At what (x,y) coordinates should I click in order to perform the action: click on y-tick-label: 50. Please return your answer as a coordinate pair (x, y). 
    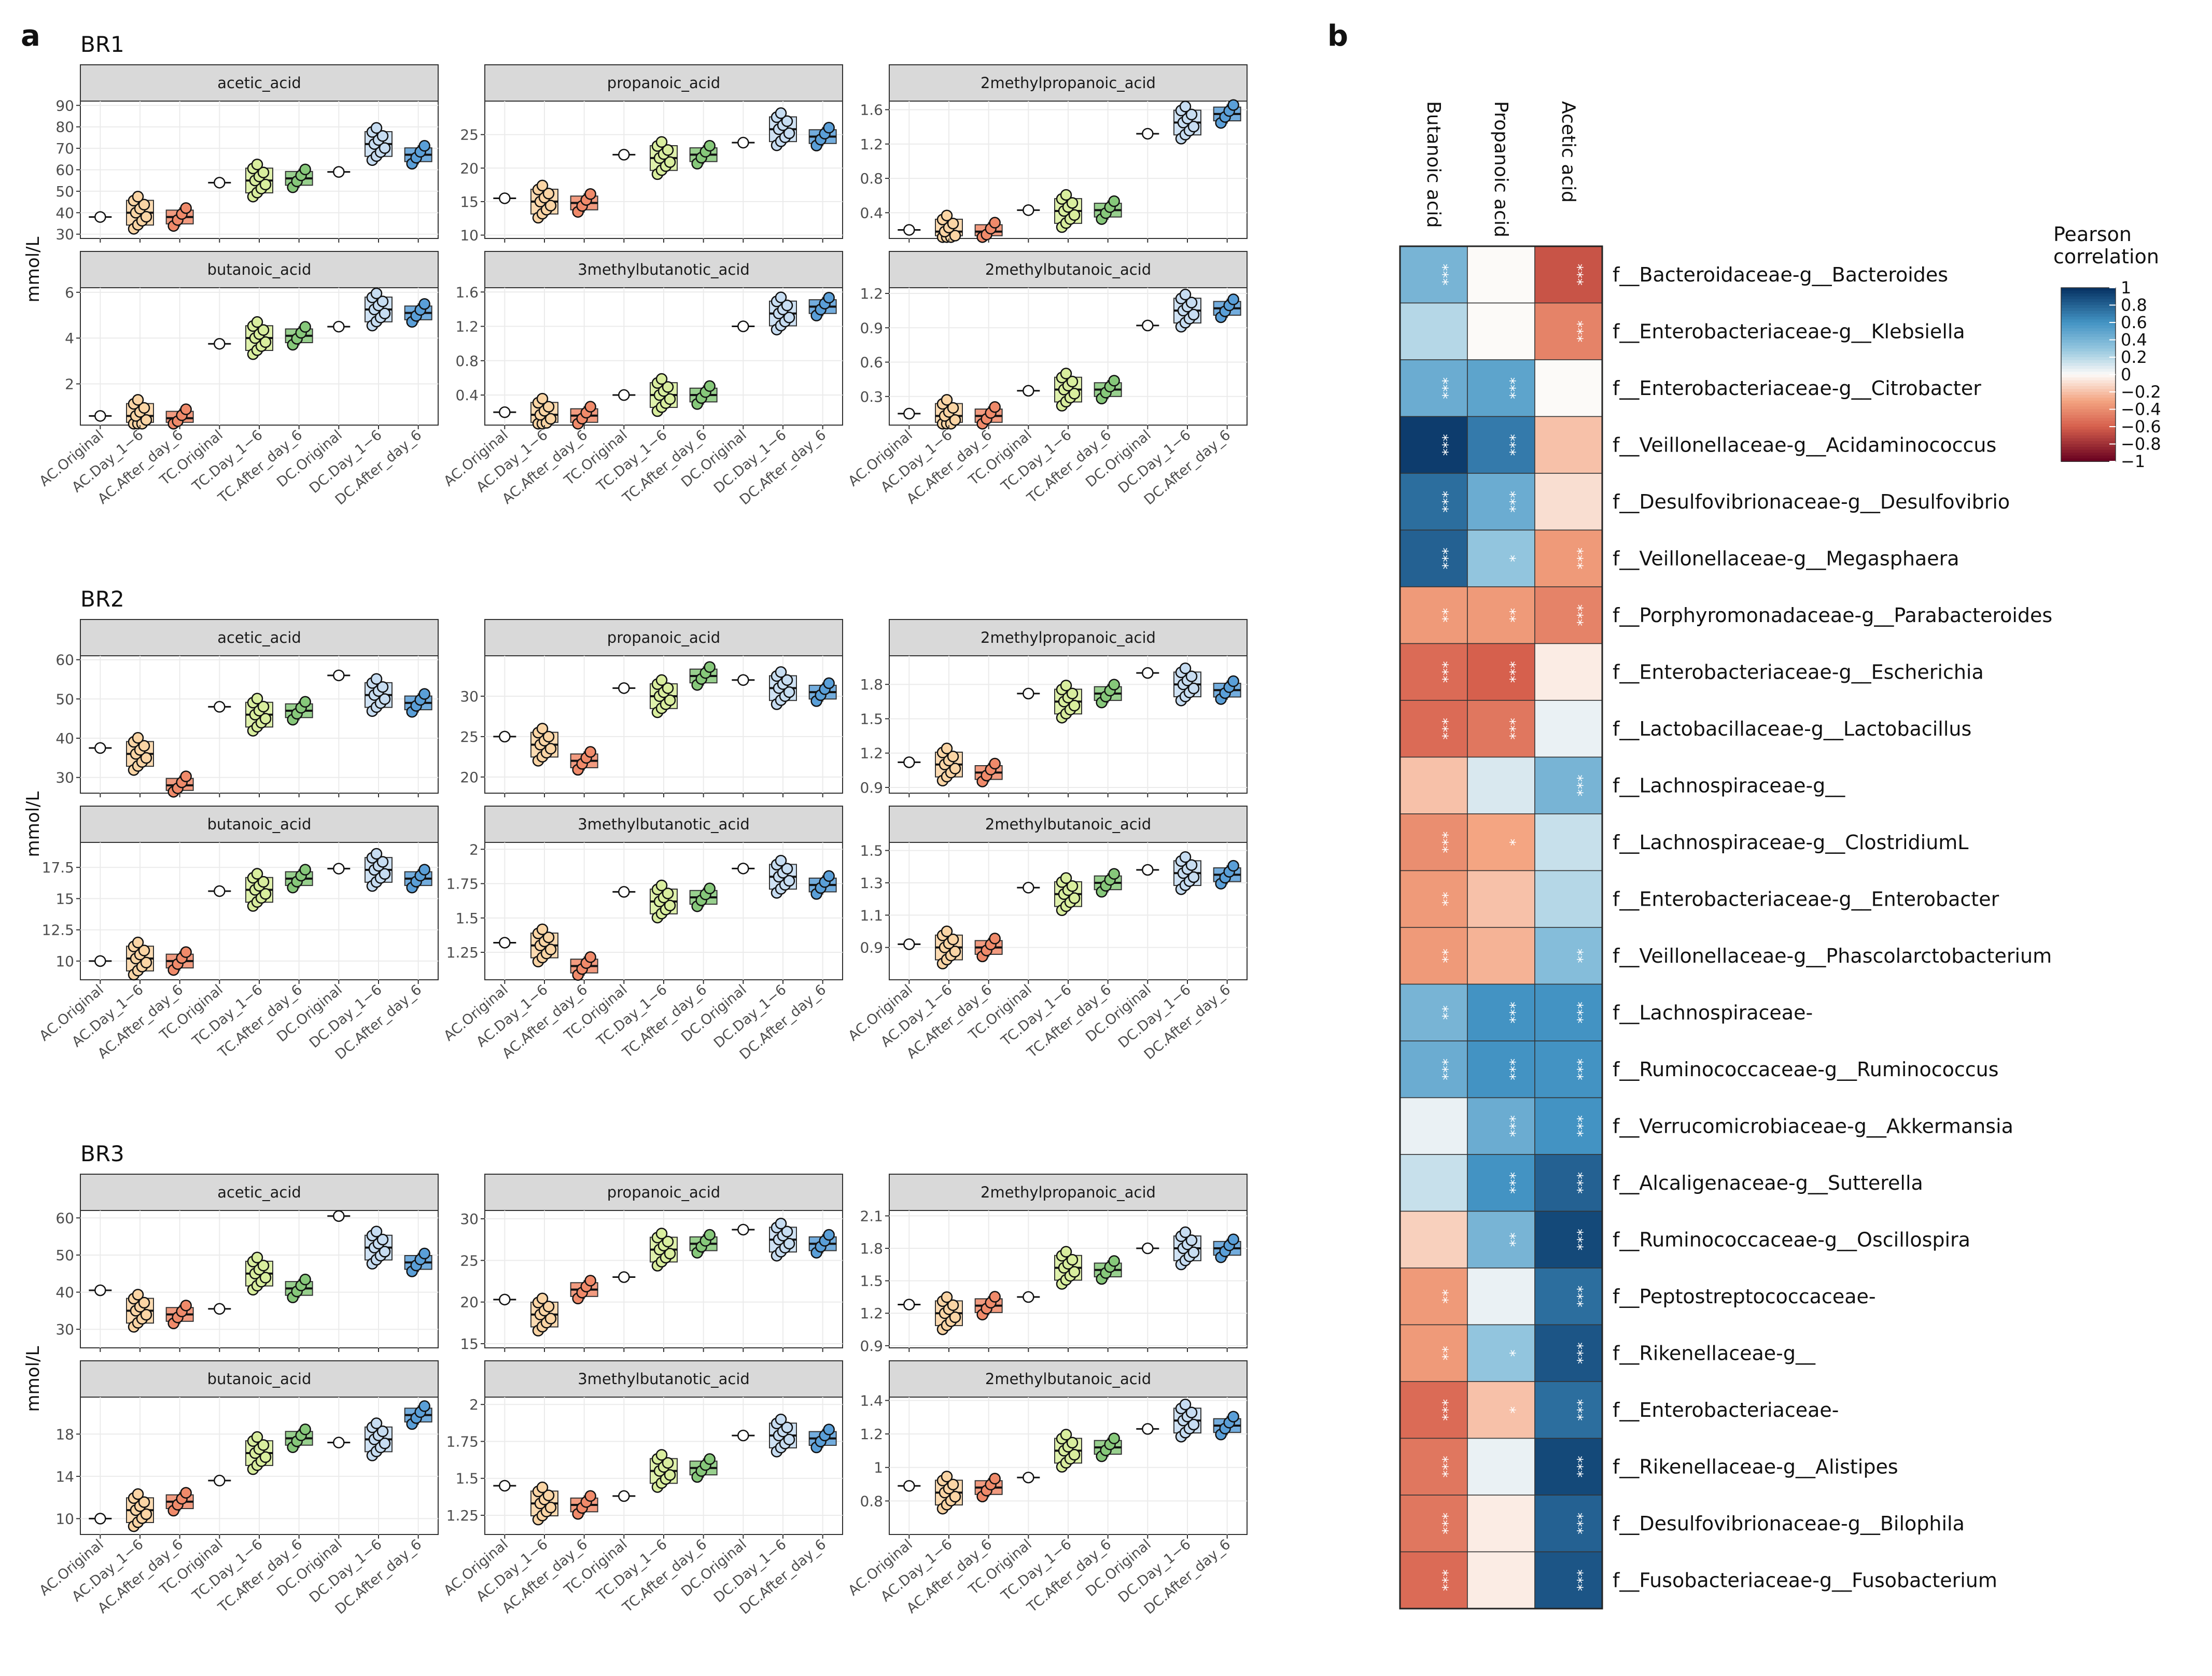
    Looking at the image, I should click on (64, 699).